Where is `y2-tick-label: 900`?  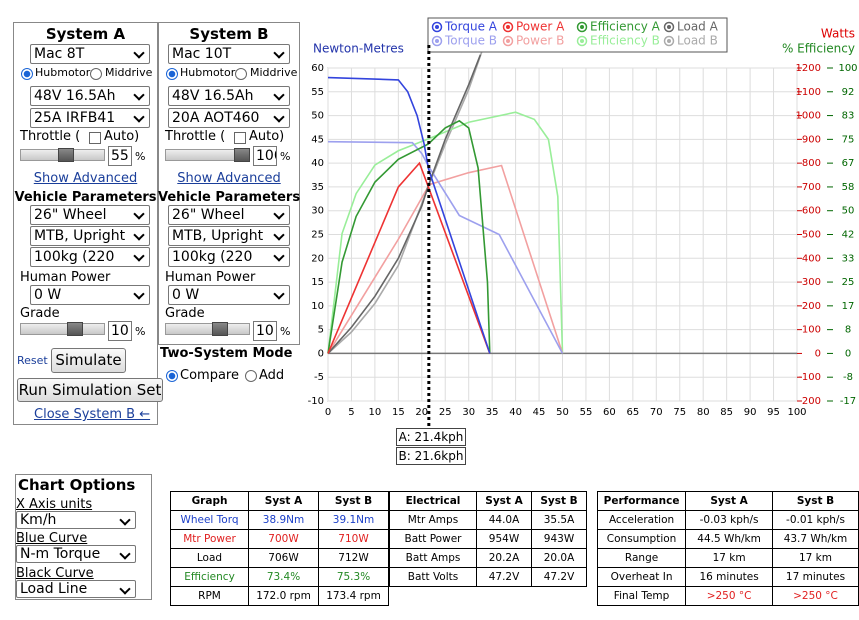 y2-tick-label: 900 is located at coordinates (811, 139).